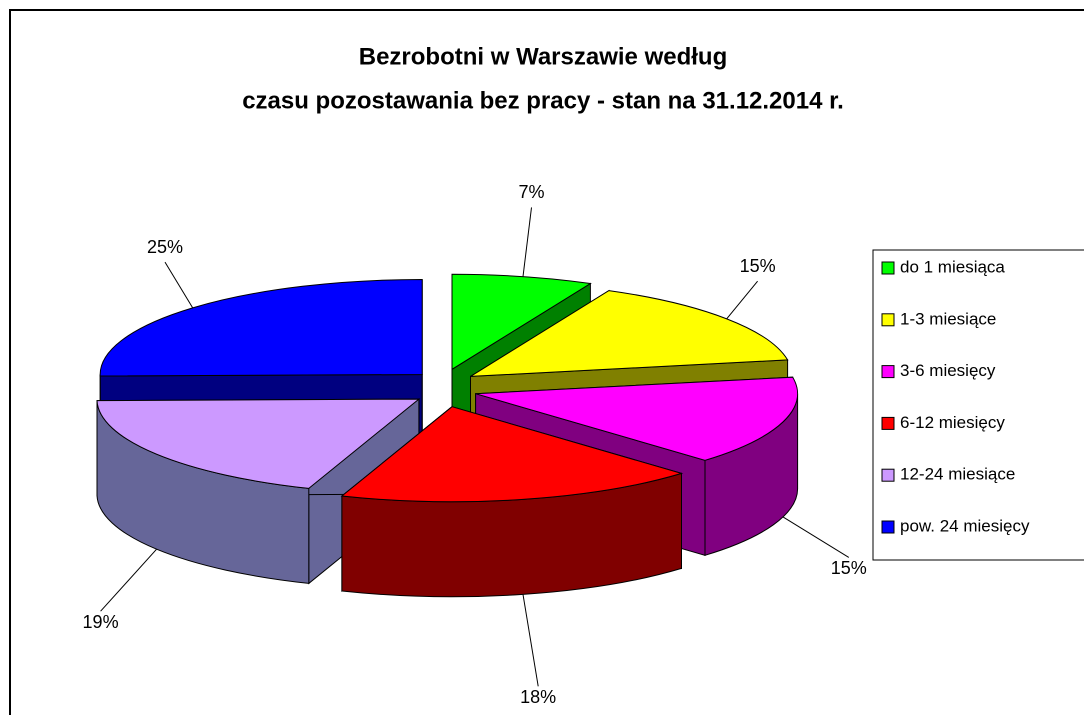 This screenshot has width=1084, height=715. What do you see at coordinates (538, 697) in the screenshot?
I see `data-label: 18%` at bounding box center [538, 697].